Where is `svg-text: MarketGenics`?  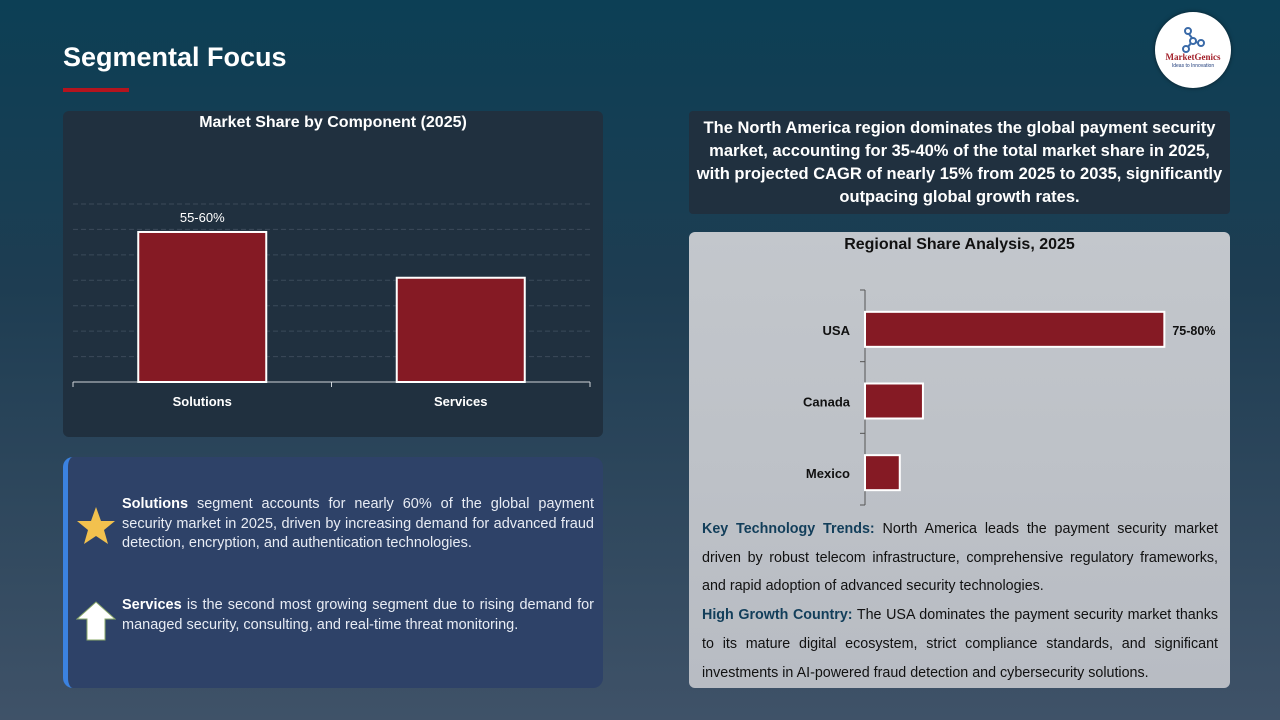
svg-text: MarketGenics is located at coordinates (1193, 57).